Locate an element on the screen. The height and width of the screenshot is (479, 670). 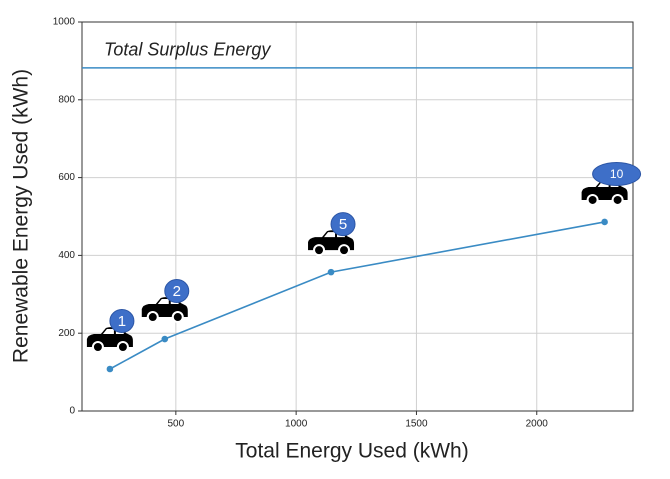
surplus-label: Total Surplus Energy is located at coordinates (187, 50).